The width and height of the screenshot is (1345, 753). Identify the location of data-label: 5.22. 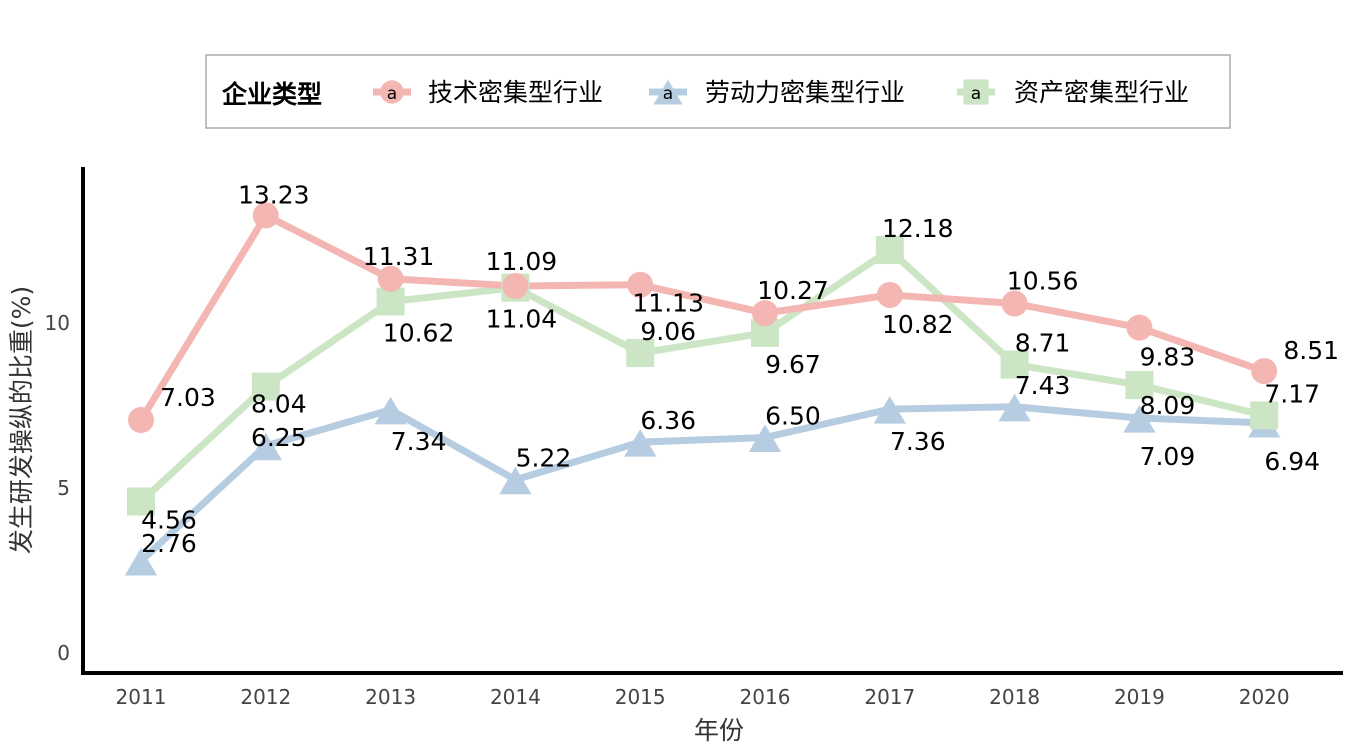
(544, 458).